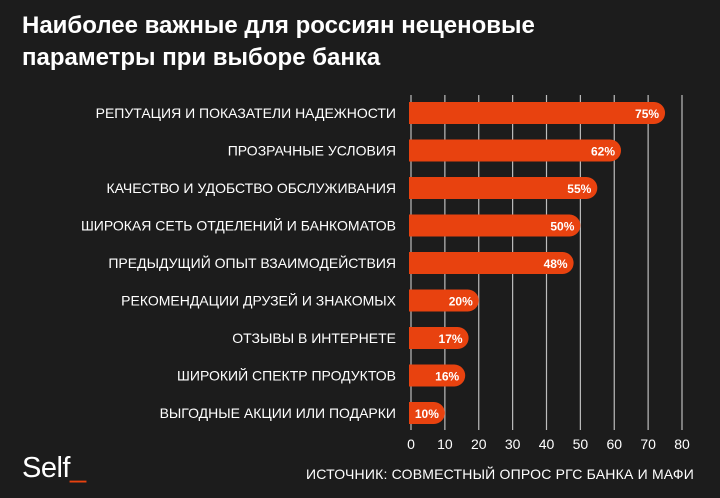 The width and height of the screenshot is (720, 498). I want to click on data-label: 75%, so click(647, 114).